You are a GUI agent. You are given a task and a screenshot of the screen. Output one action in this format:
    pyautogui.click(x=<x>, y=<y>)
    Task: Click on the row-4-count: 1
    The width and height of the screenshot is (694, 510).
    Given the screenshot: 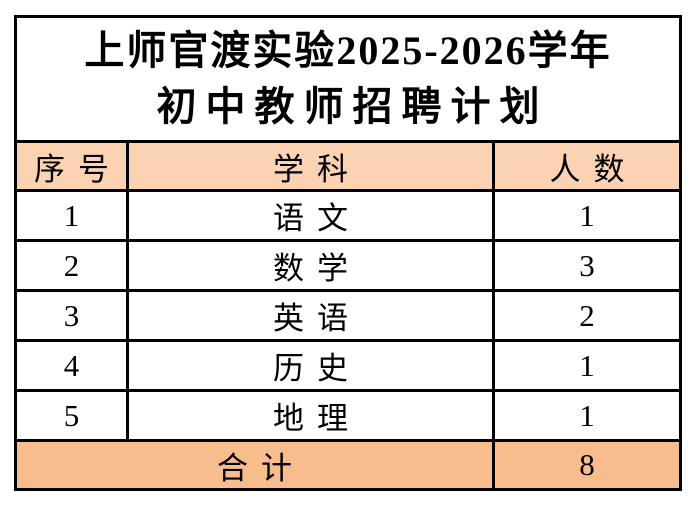 What is the action you would take?
    pyautogui.click(x=587, y=365)
    